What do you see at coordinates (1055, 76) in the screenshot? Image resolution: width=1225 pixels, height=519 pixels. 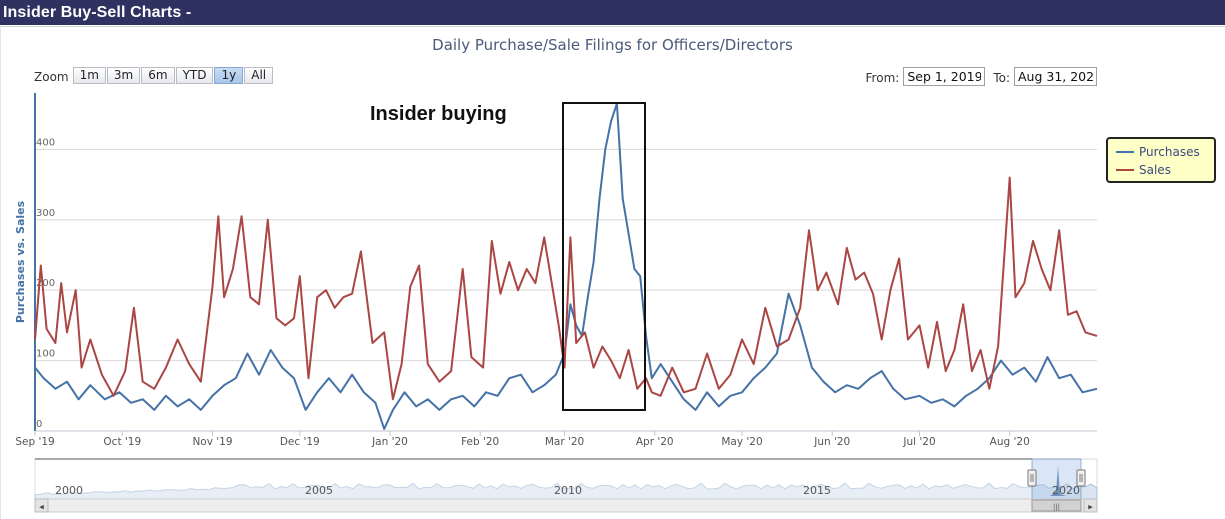 I see `to-date-input` at bounding box center [1055, 76].